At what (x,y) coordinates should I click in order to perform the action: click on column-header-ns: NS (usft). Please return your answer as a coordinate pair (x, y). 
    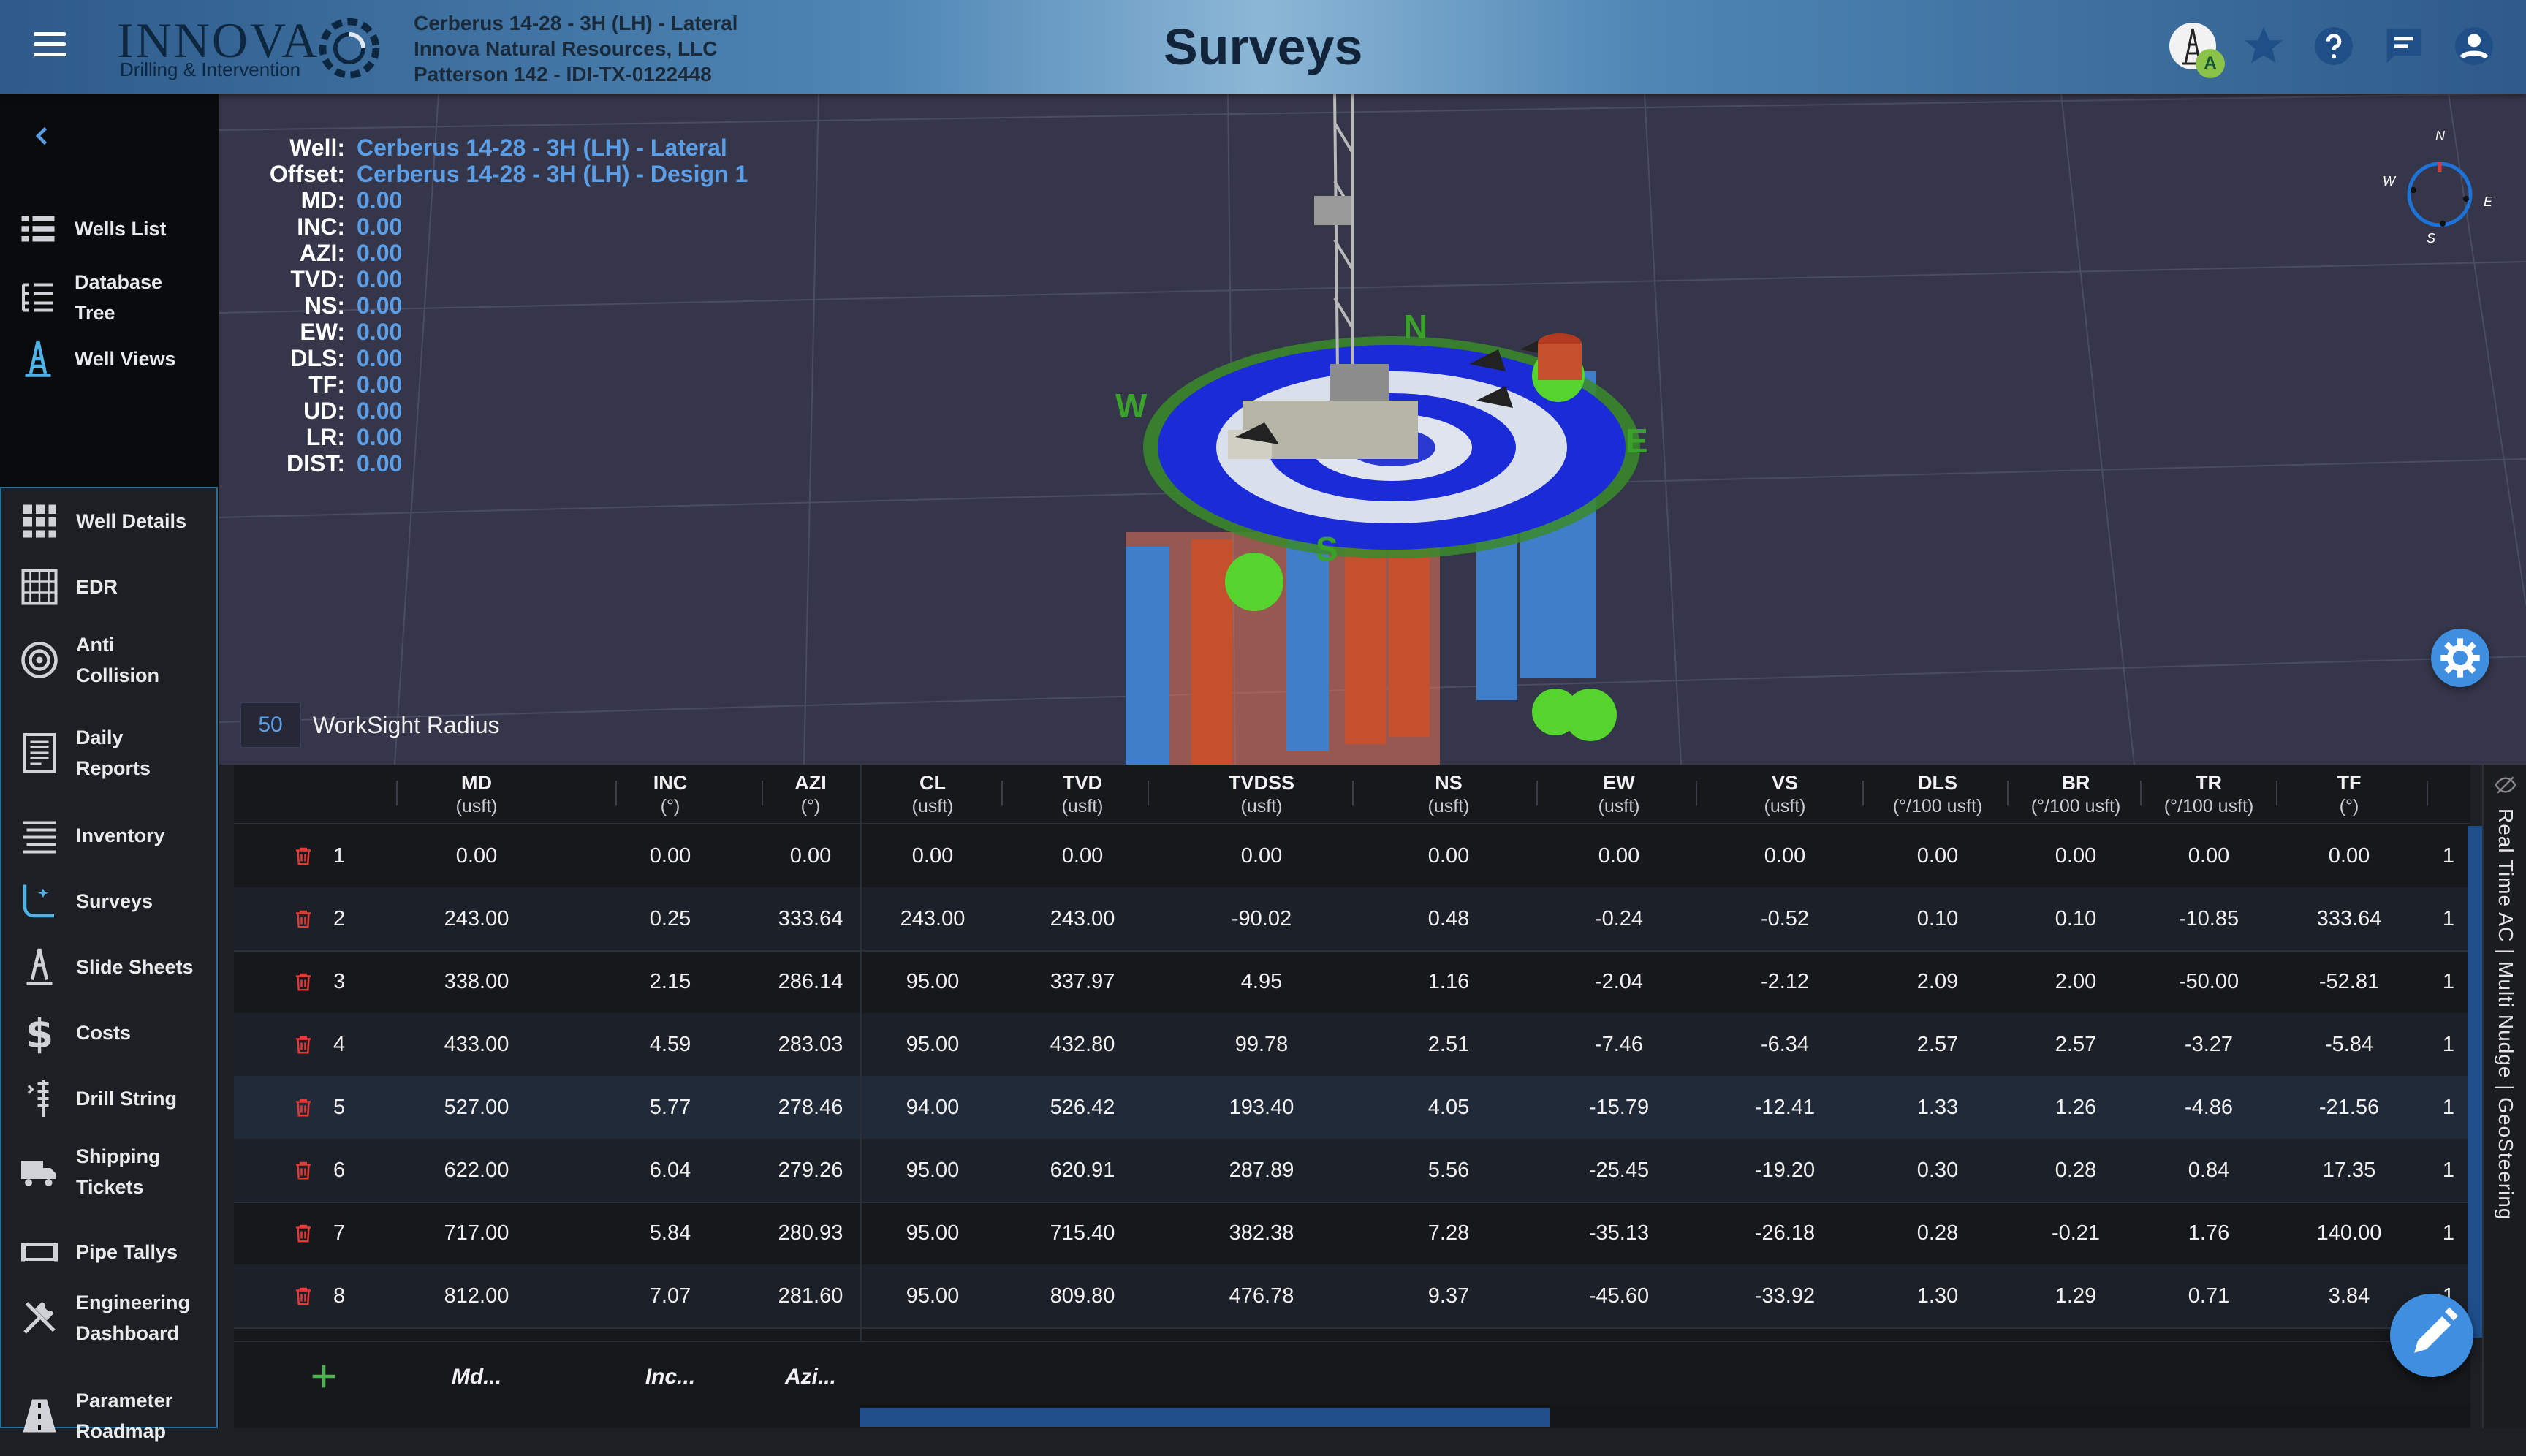
    Looking at the image, I should click on (1448, 794).